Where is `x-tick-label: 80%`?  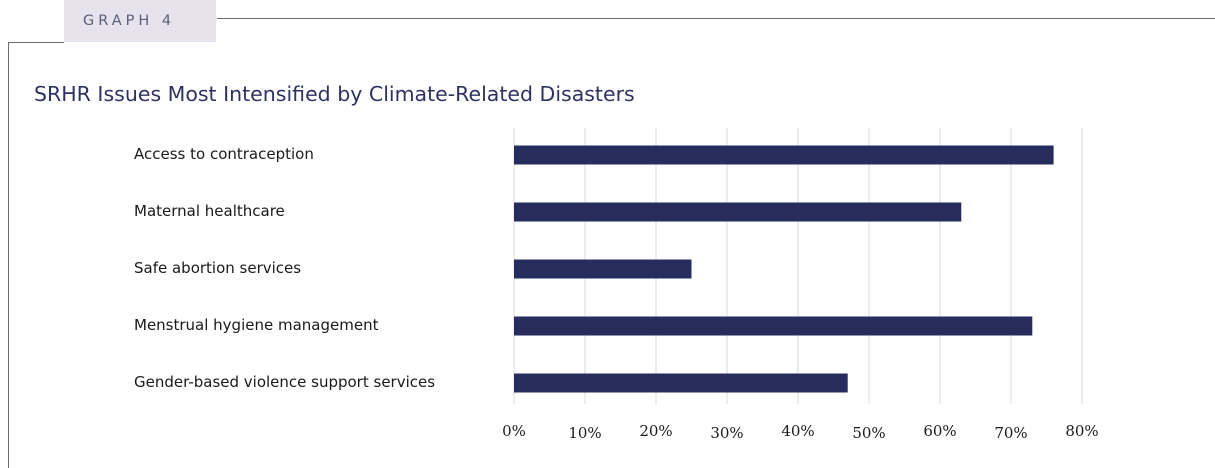
x-tick-label: 80% is located at coordinates (1081, 431).